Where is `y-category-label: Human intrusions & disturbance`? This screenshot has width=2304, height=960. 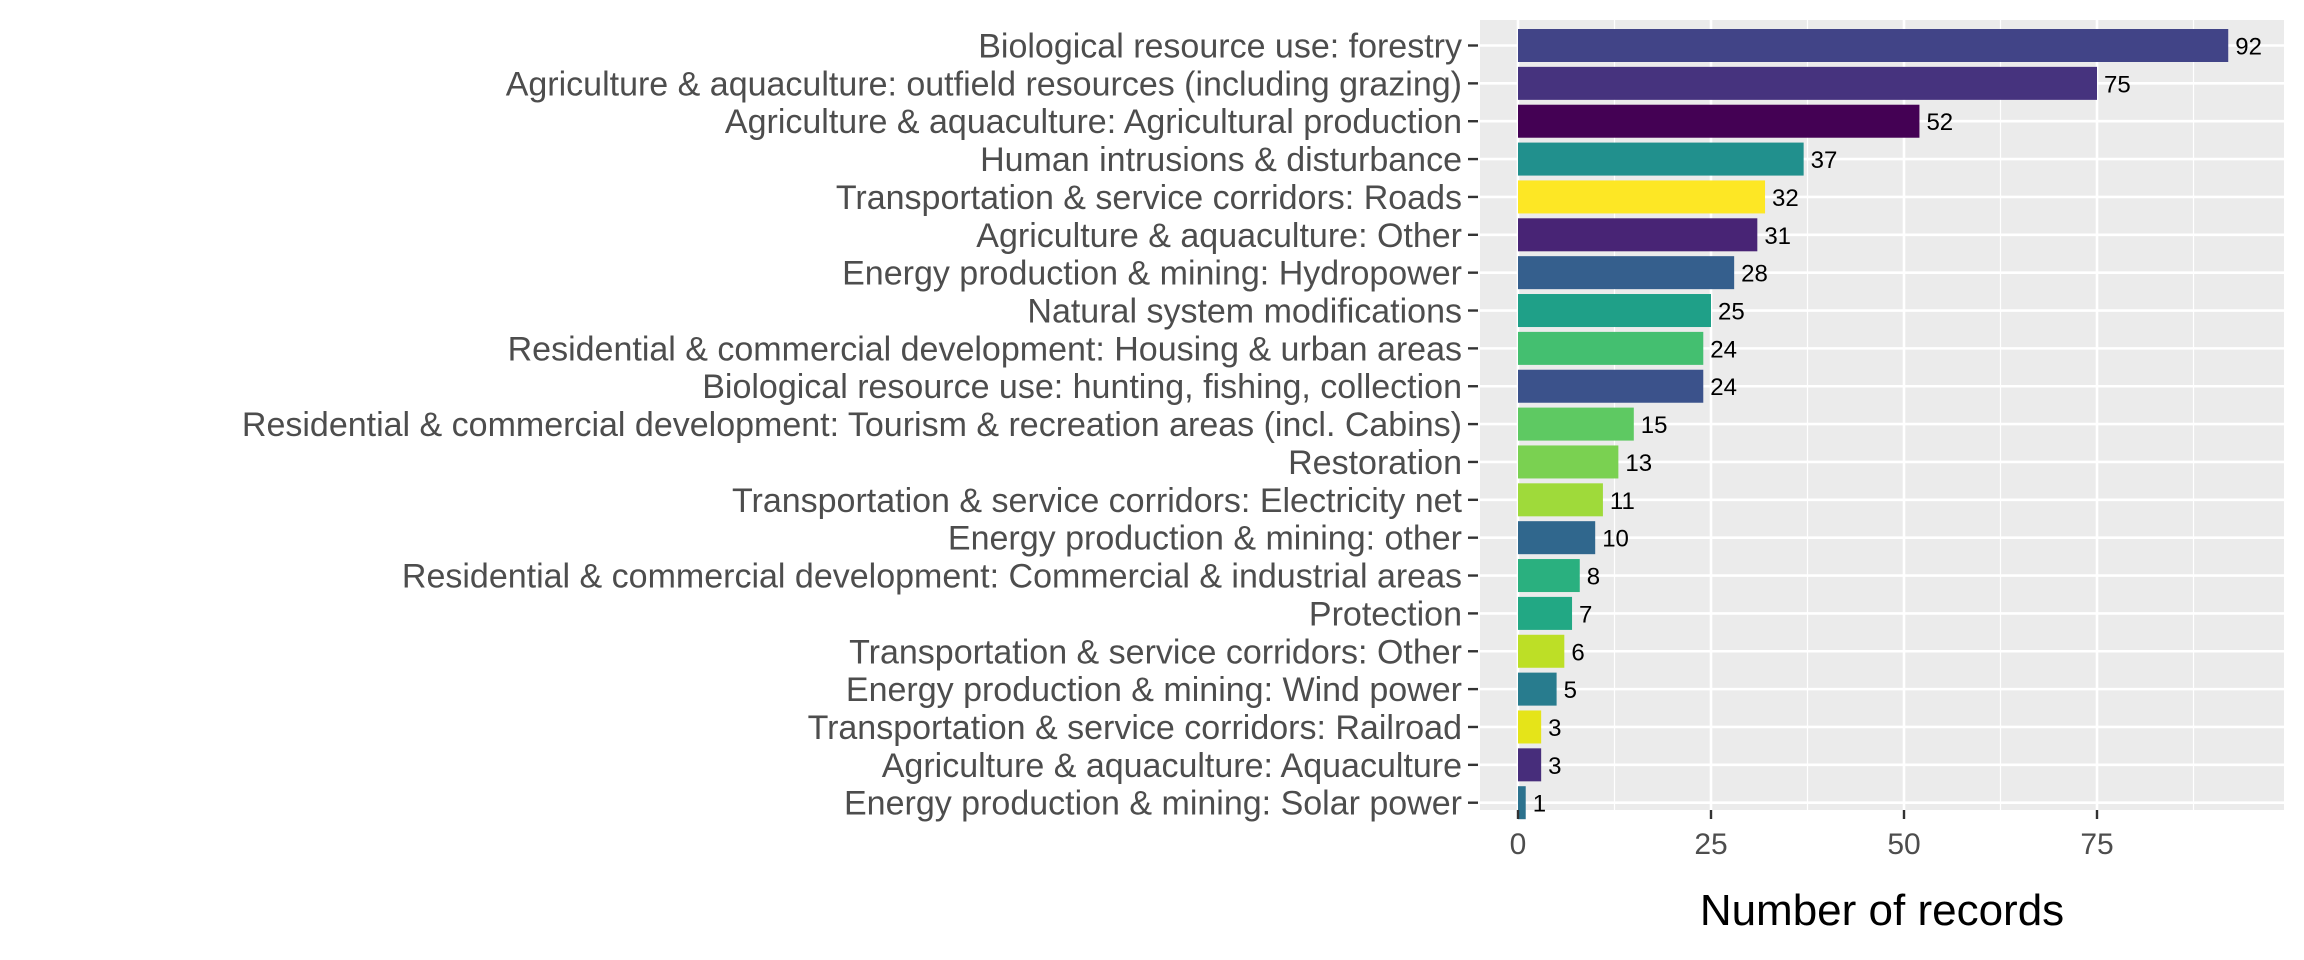 y-category-label: Human intrusions & disturbance is located at coordinates (1221, 160).